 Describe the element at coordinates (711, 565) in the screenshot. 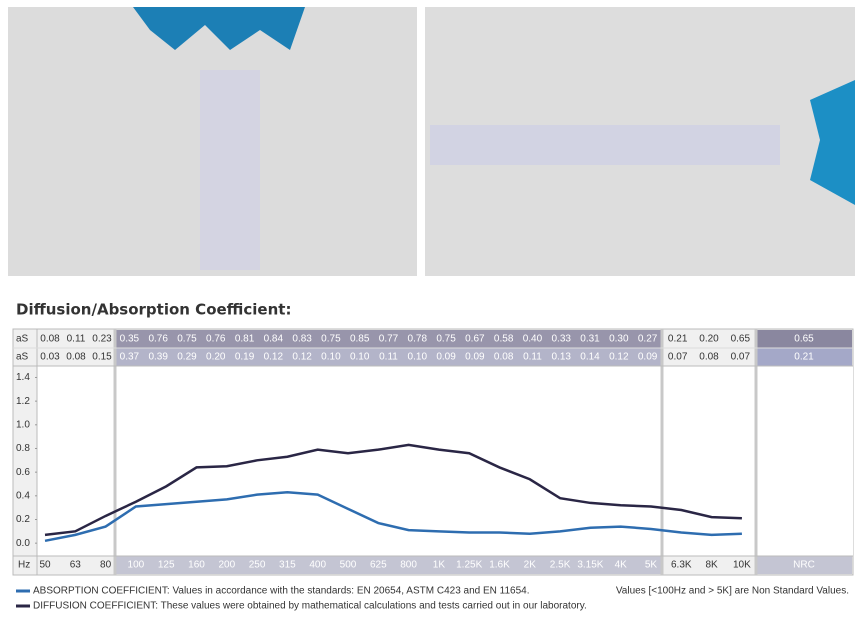

I see `x-tick-label: 8K` at that location.